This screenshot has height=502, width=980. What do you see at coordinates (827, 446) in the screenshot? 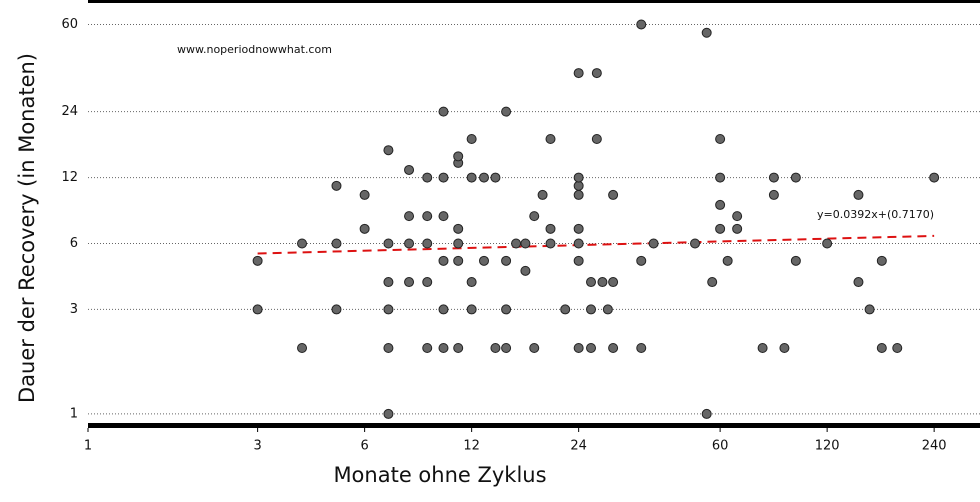
I see `x-tick-label: 120` at bounding box center [827, 446].